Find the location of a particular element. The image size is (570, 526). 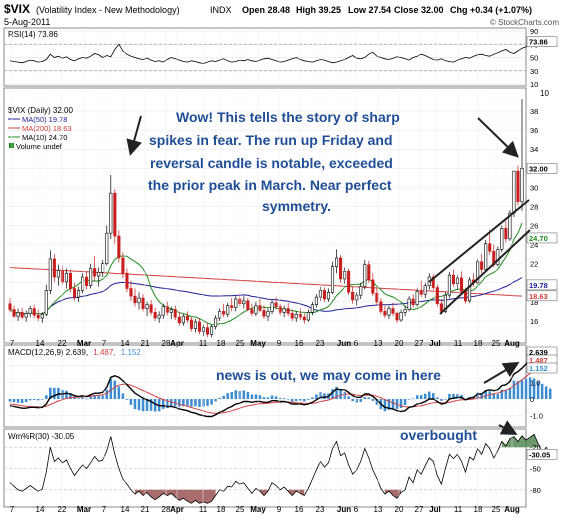

x-axis-label: Jun is located at coordinates (344, 509).